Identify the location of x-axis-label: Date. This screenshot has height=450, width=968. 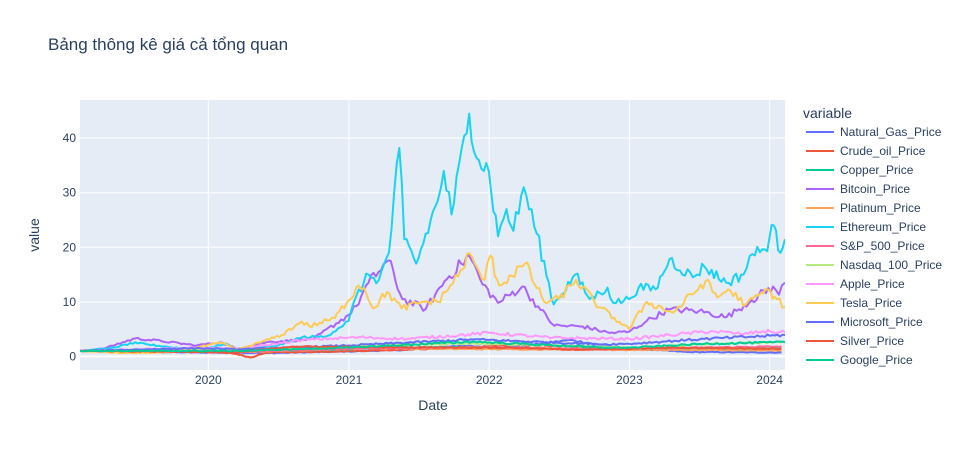
(433, 405).